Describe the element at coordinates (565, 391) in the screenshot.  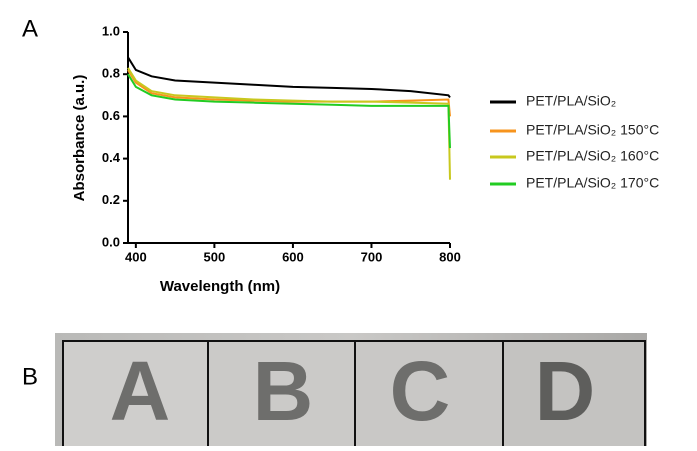
I see `photo-letter: D` at that location.